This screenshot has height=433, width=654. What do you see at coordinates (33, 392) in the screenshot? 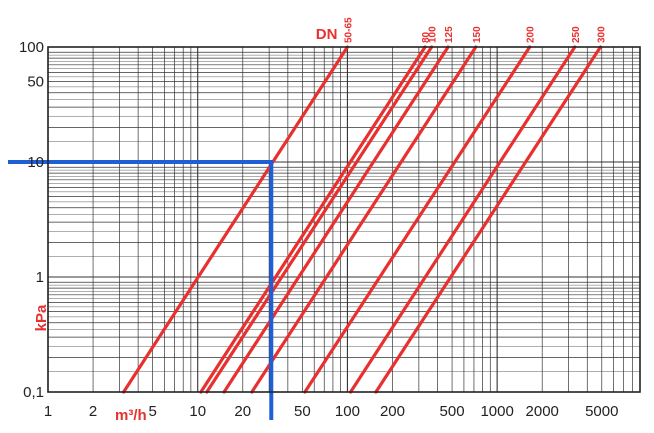
I see `y-tick-label: 0,1` at bounding box center [33, 392].